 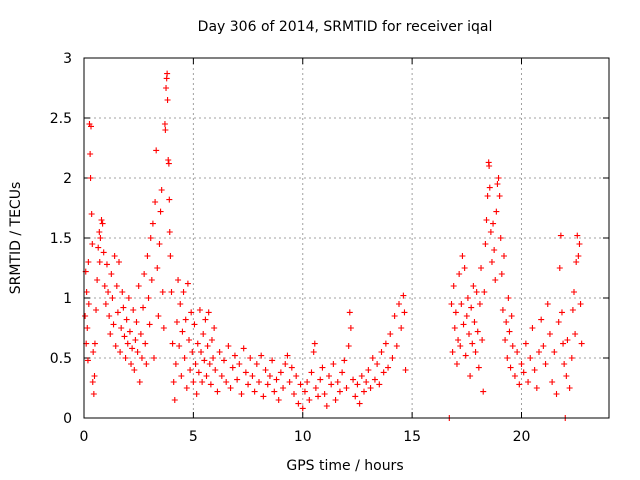 What do you see at coordinates (61, 359) in the screenshot?
I see `y-tick-label: 0.5` at bounding box center [61, 359].